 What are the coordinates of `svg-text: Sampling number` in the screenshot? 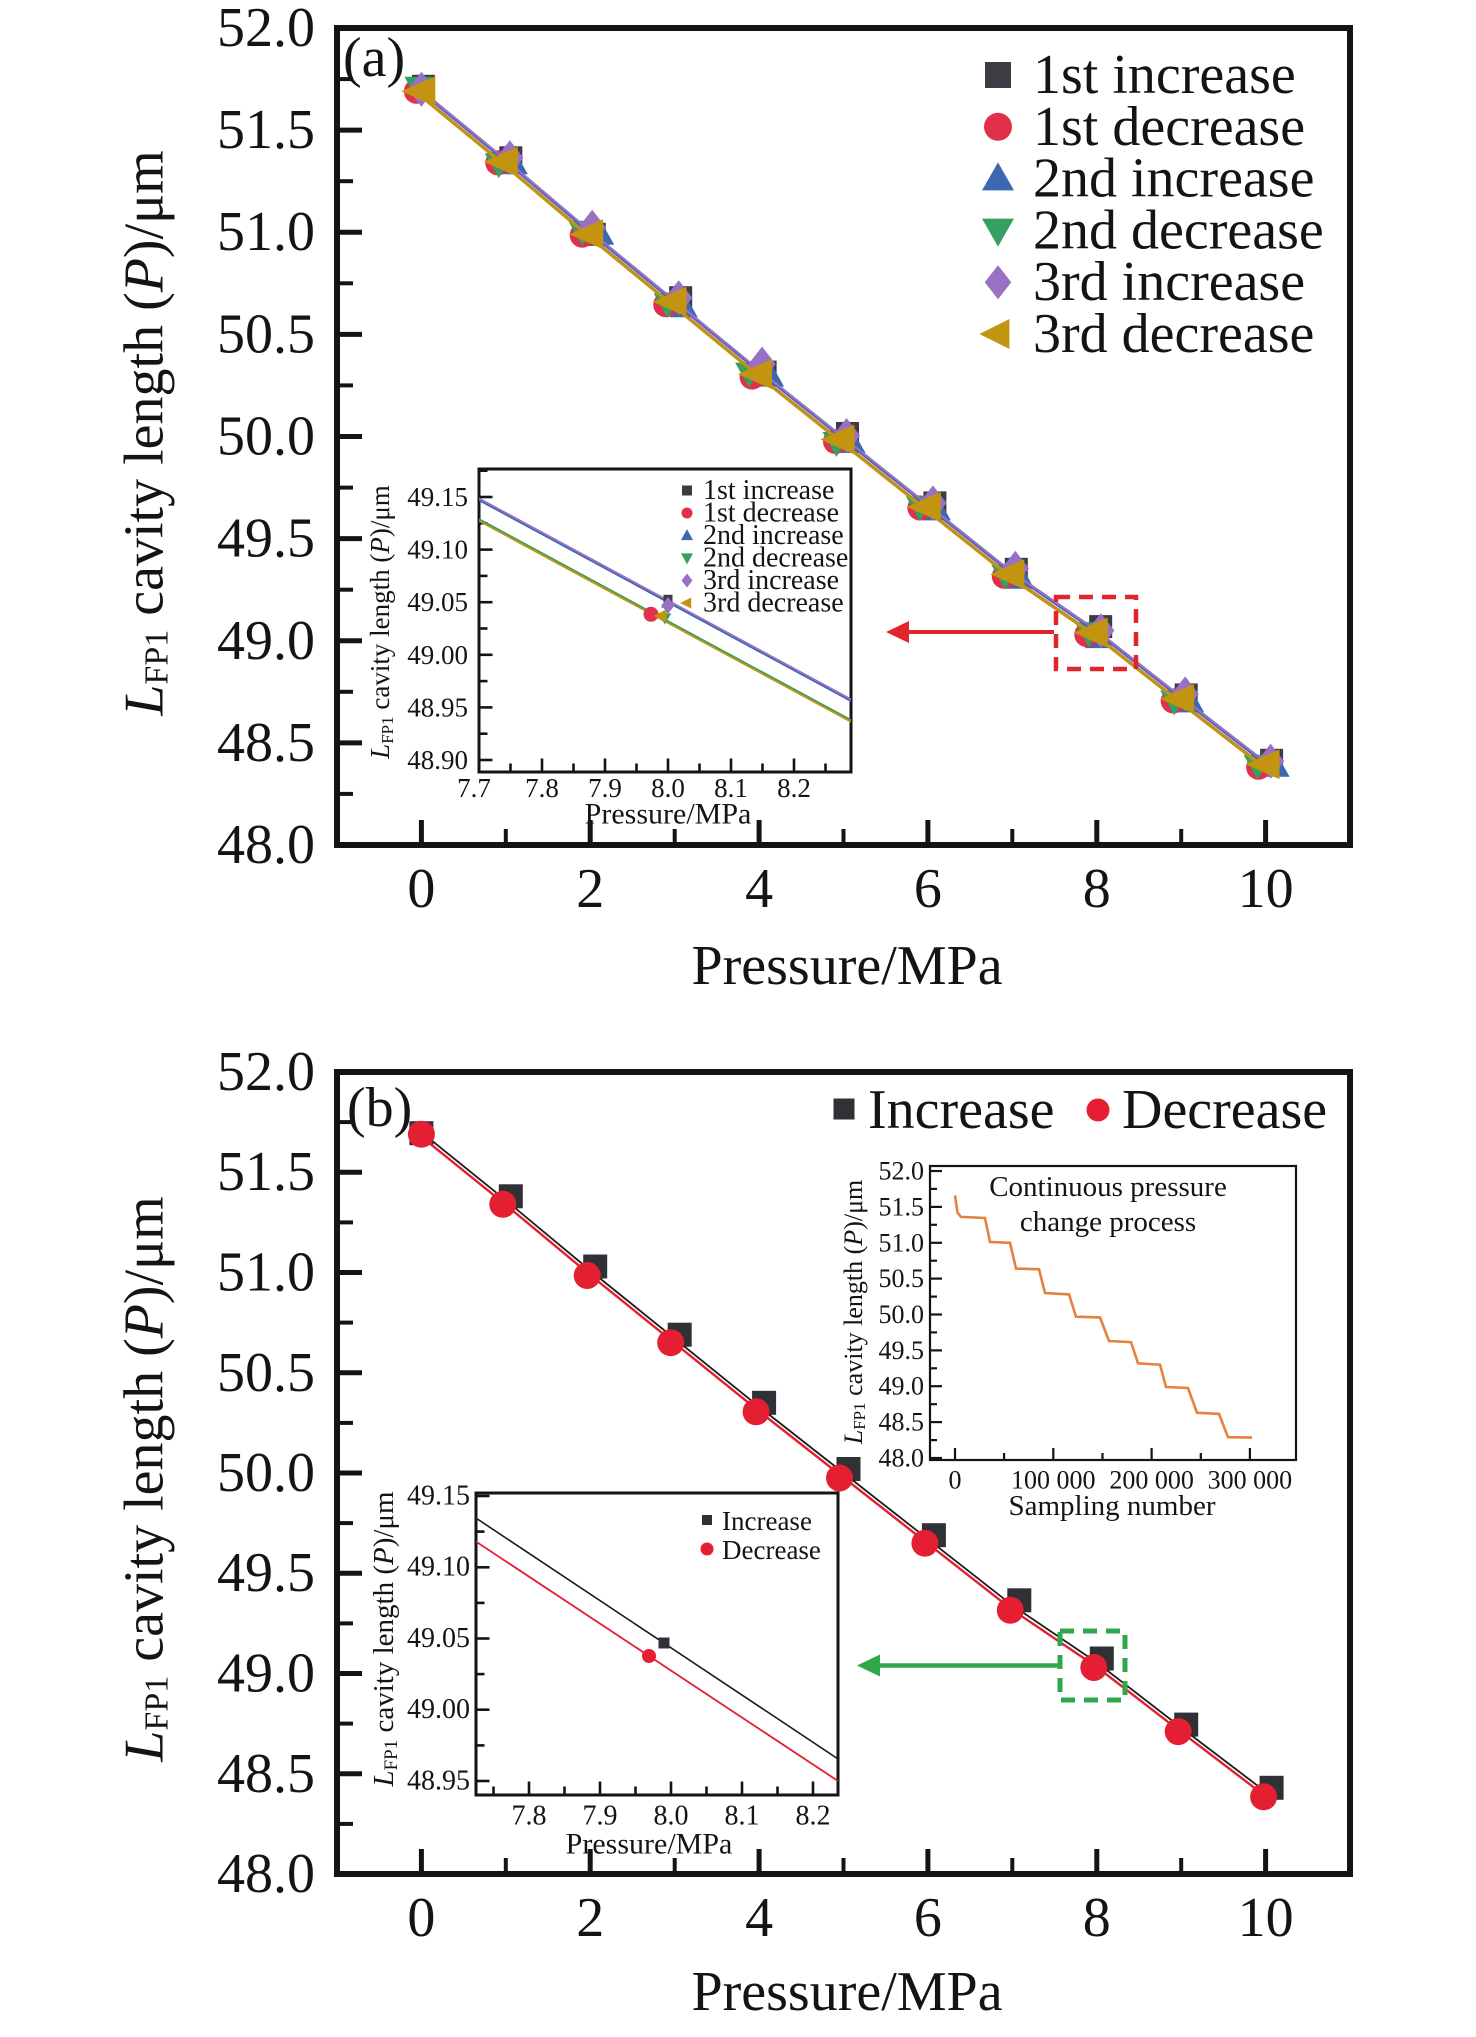 It's located at (1111, 1506).